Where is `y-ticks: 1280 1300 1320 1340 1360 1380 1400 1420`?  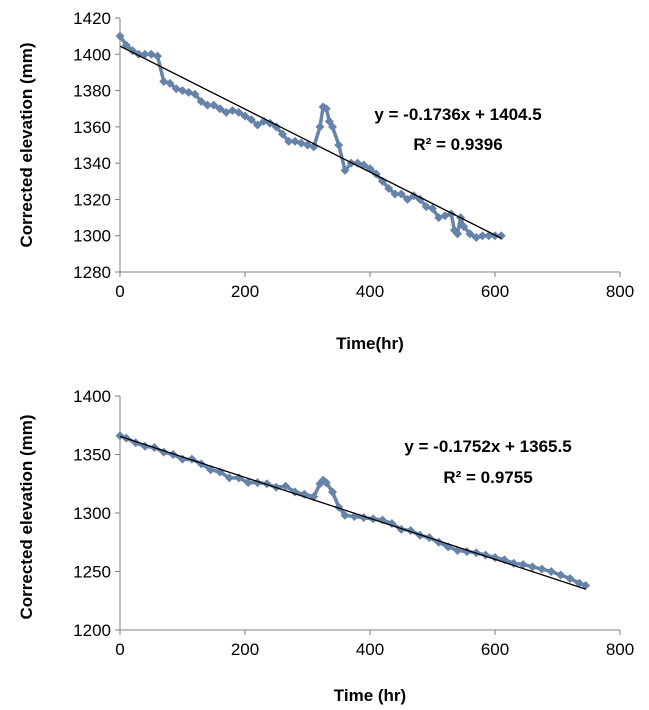
y-ticks: 1280 1300 1320 1340 1360 1380 1400 1420 is located at coordinates (96, 145).